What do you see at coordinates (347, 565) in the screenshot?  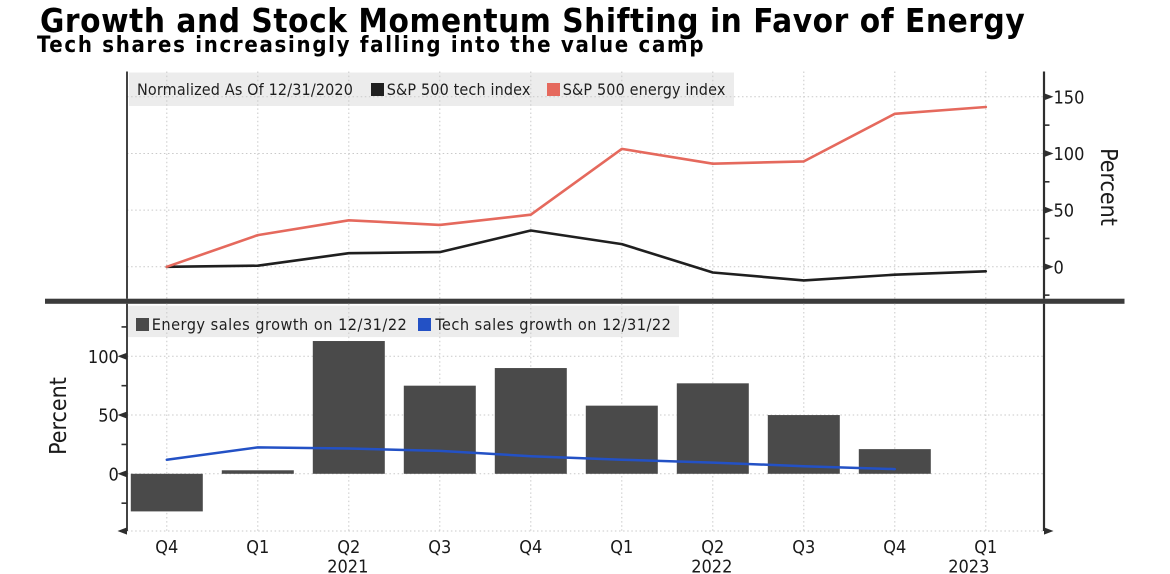 I see `x-year-label: 2021` at bounding box center [347, 565].